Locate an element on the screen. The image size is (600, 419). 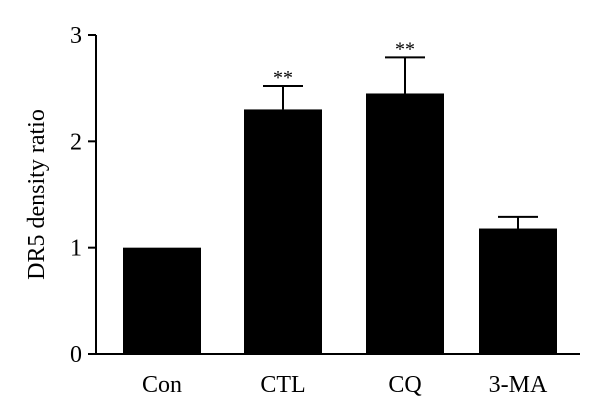
x-tick-label: 3-MA is located at coordinates (518, 385).